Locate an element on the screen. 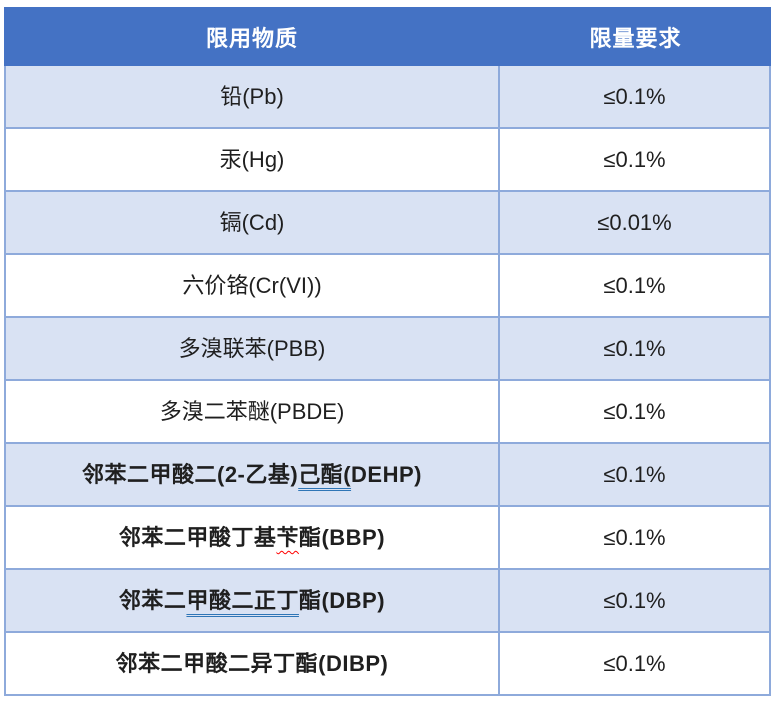 This screenshot has width=776, height=704. table-row: 镉(Cd) ≤0.01% is located at coordinates (387, 221).